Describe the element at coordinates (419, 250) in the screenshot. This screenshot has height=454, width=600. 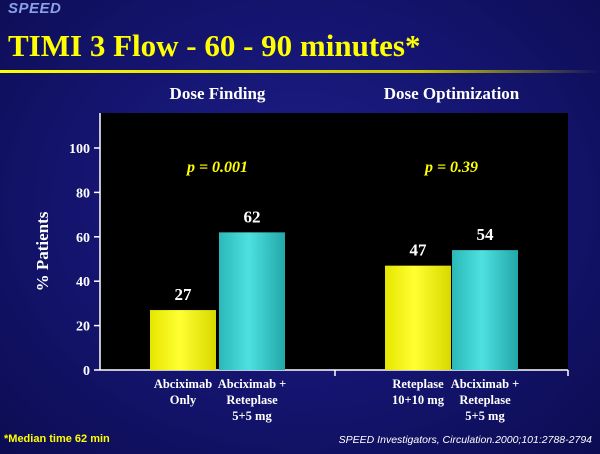
I see `data-label: 47` at that location.